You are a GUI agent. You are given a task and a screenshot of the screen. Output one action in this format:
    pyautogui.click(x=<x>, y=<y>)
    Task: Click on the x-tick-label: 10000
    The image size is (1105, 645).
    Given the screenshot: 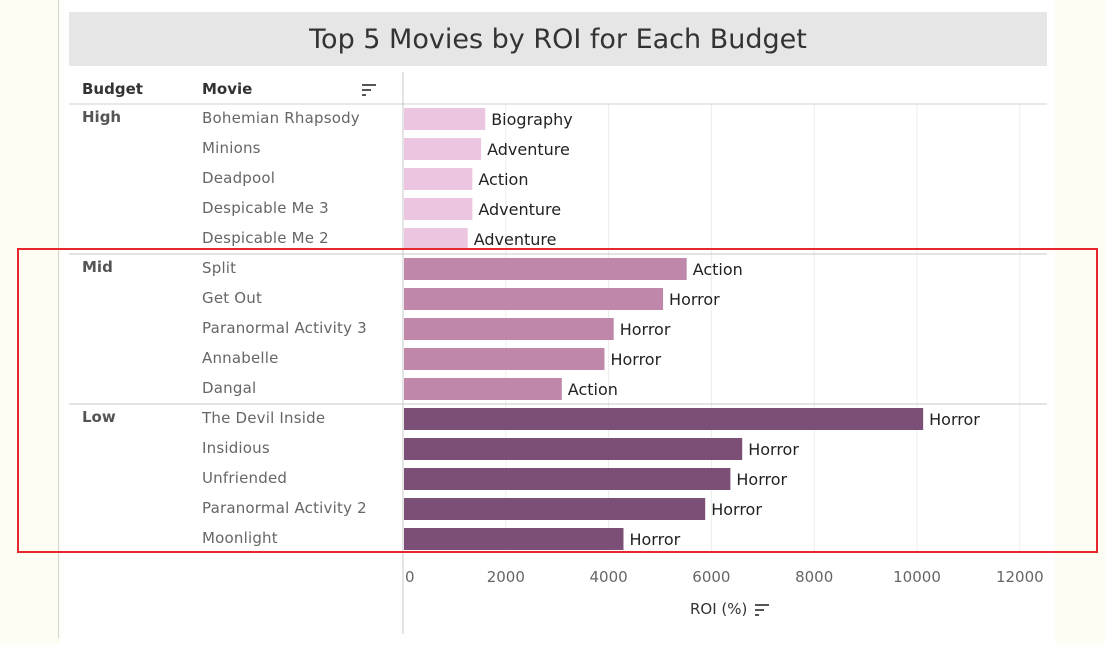 What is the action you would take?
    pyautogui.click(x=917, y=577)
    